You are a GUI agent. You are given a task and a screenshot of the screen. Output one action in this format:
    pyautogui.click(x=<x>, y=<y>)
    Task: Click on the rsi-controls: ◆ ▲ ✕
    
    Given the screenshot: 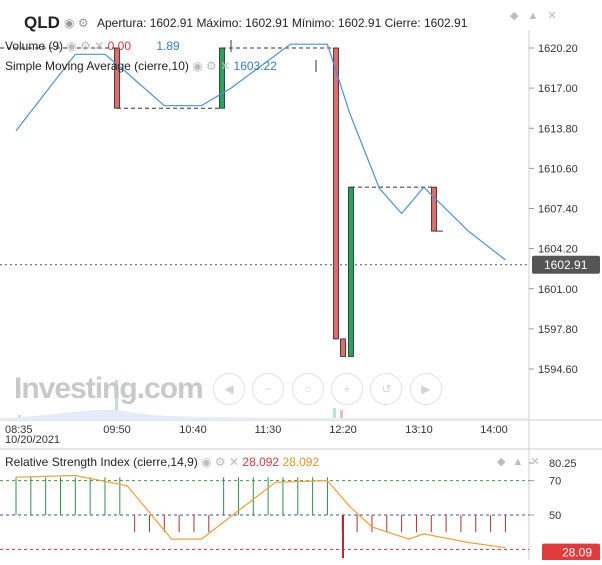 What is the action you would take?
    pyautogui.click(x=518, y=461)
    